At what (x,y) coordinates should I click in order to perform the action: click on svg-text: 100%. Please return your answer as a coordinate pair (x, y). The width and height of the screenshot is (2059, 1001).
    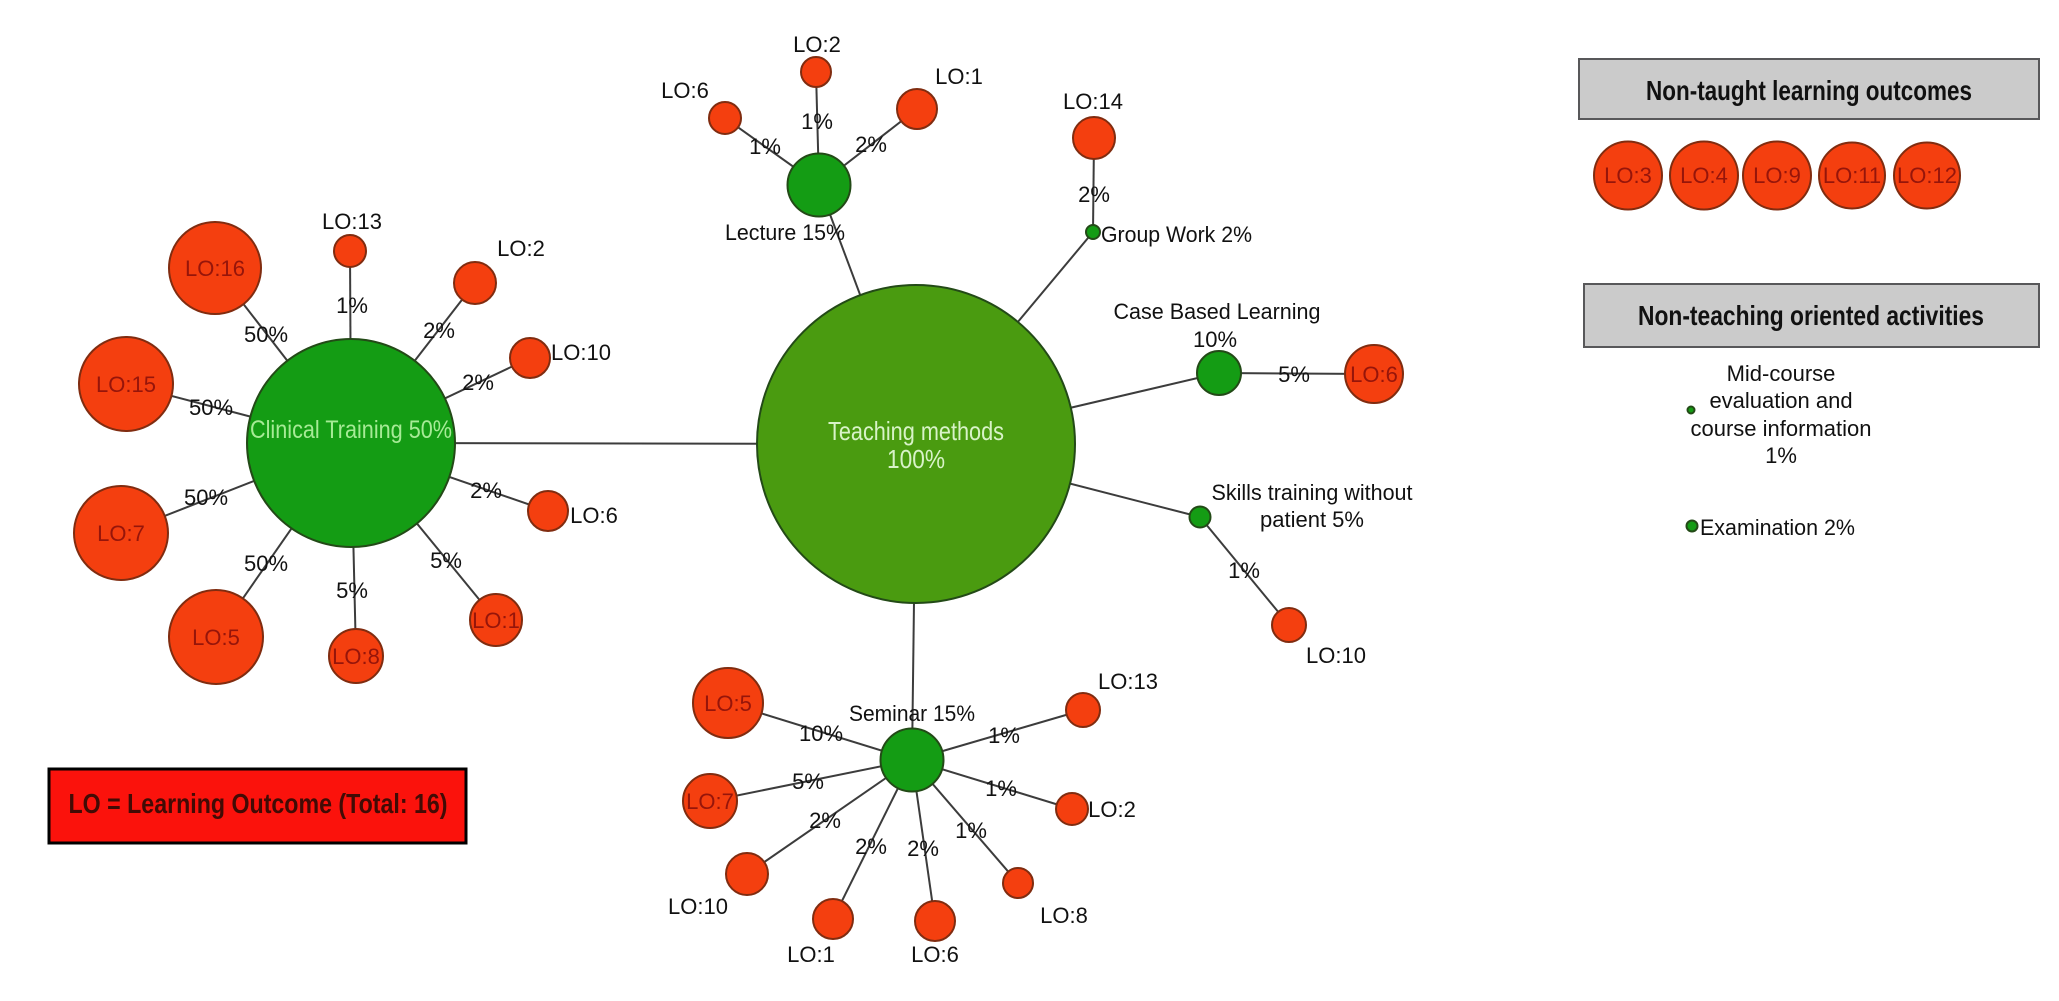
    Looking at the image, I should click on (916, 459).